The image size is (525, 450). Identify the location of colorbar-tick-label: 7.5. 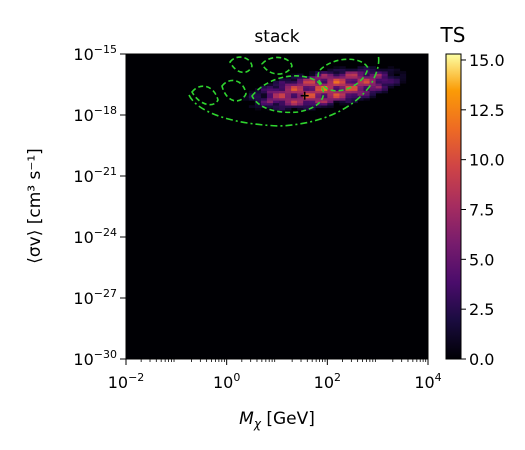
(481, 209).